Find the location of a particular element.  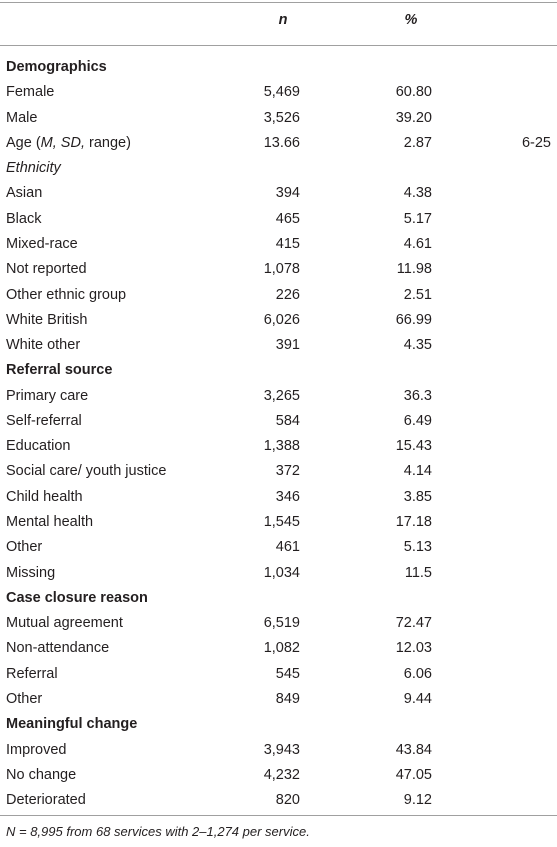

row-label: Deteriorated is located at coordinates (46, 800).